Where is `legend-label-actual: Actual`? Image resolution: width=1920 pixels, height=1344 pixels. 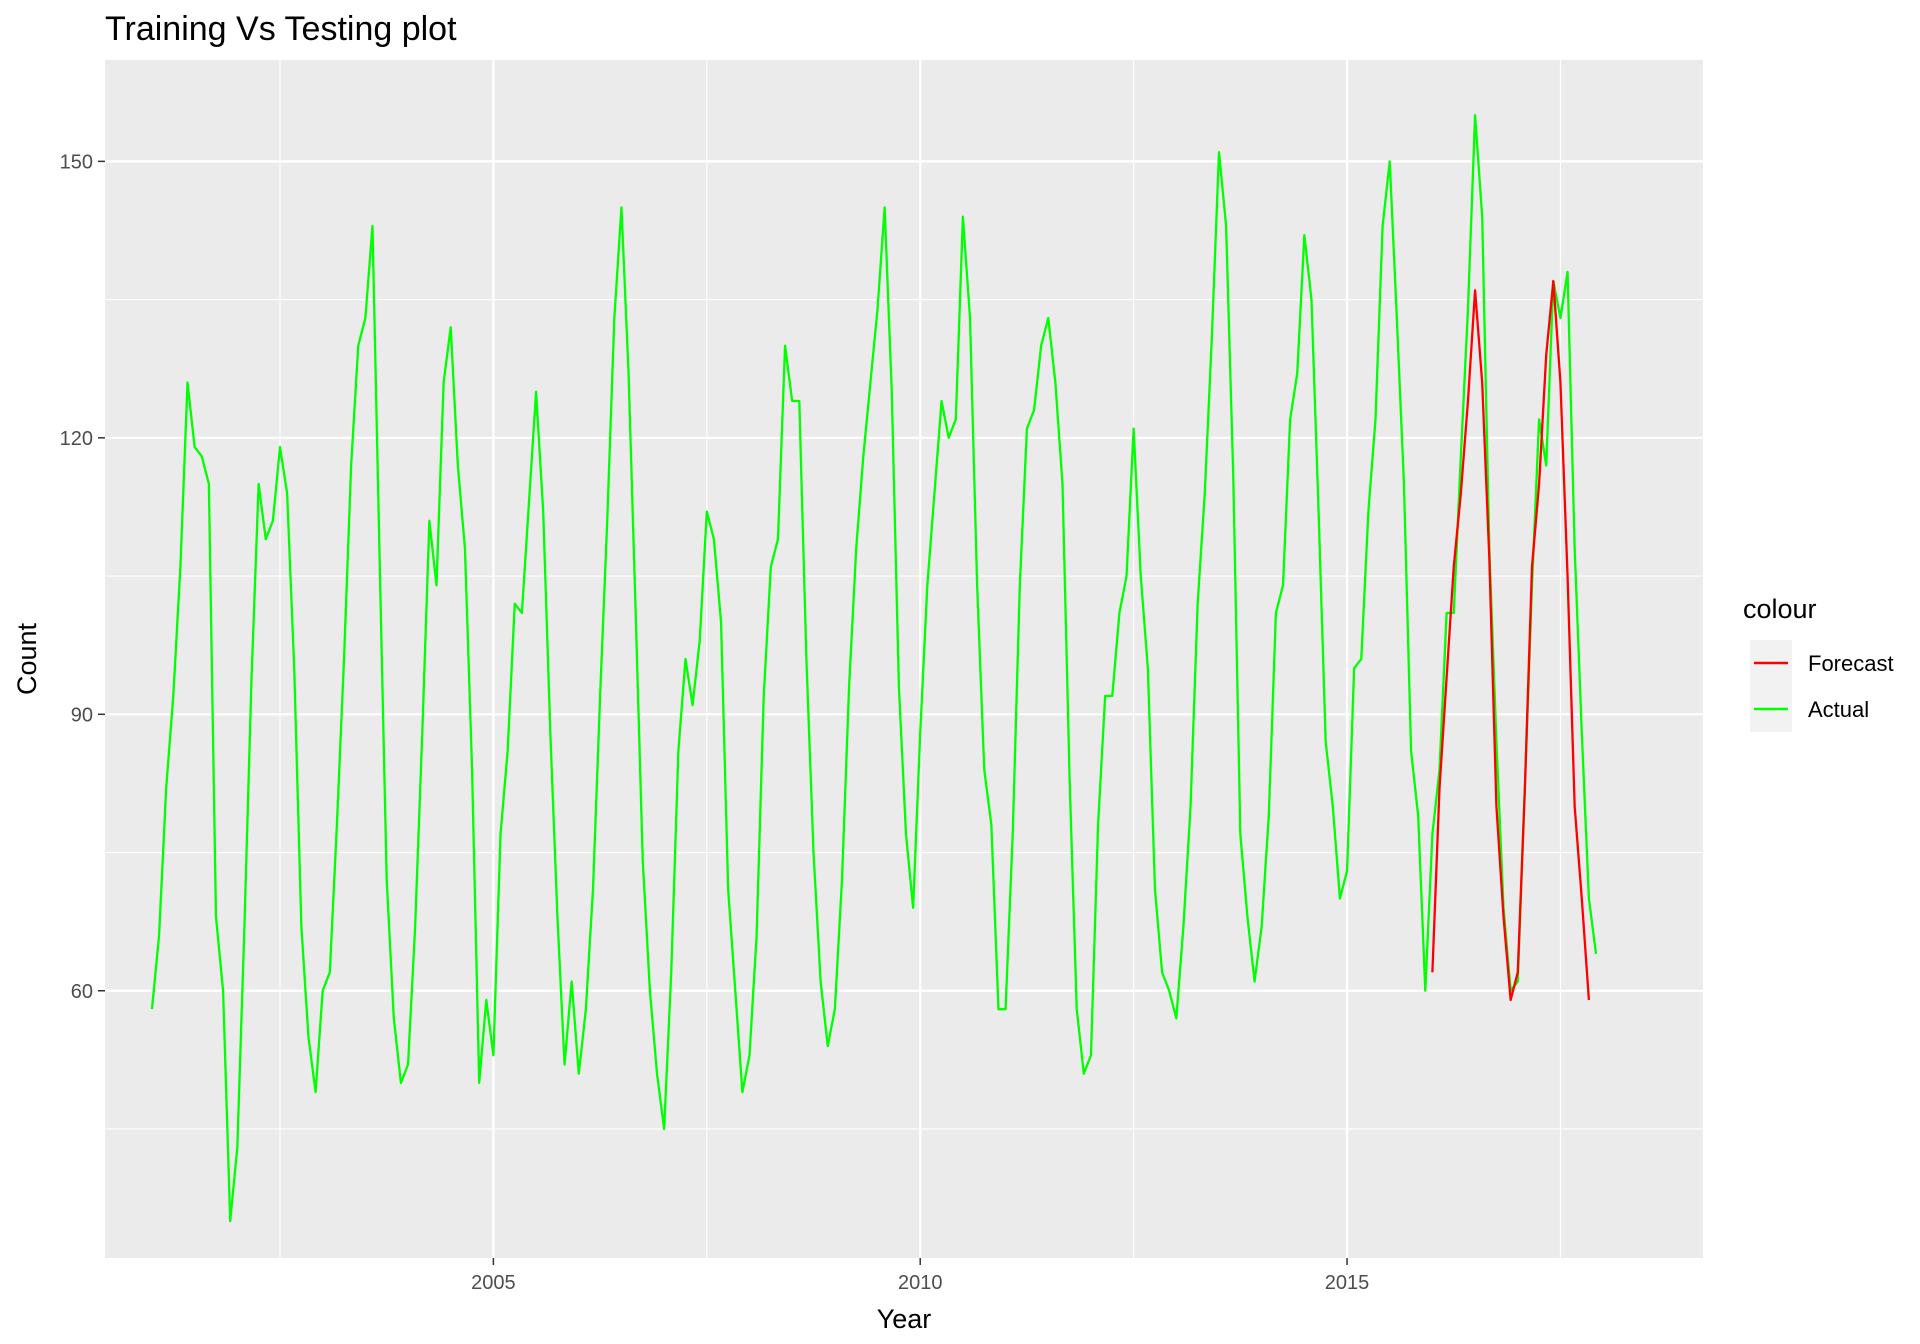 legend-label-actual: Actual is located at coordinates (1838, 709).